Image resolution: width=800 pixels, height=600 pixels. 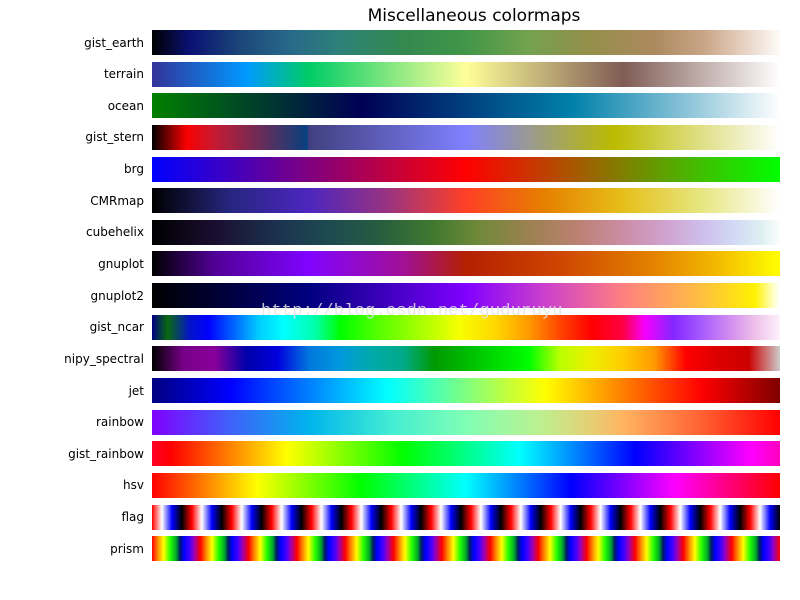 What do you see at coordinates (117, 200) in the screenshot?
I see `colormap-label: CMRmap` at bounding box center [117, 200].